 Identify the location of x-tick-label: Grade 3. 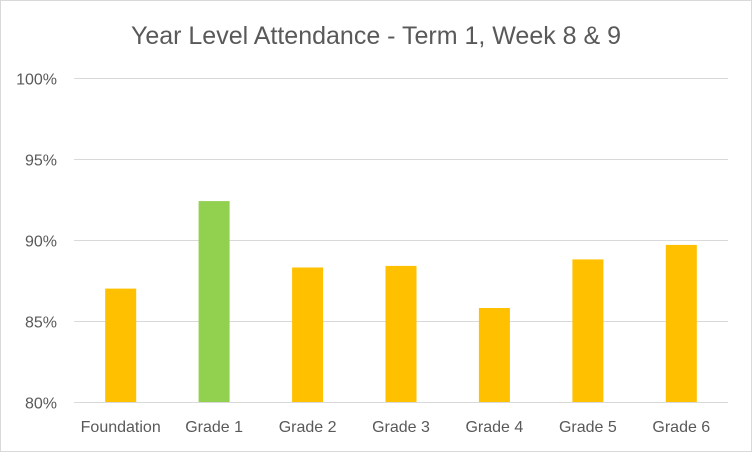
(401, 427).